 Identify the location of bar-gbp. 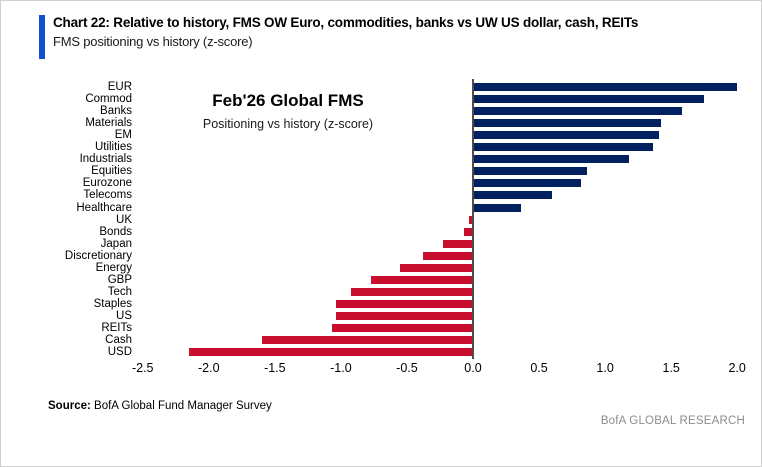
(422, 279).